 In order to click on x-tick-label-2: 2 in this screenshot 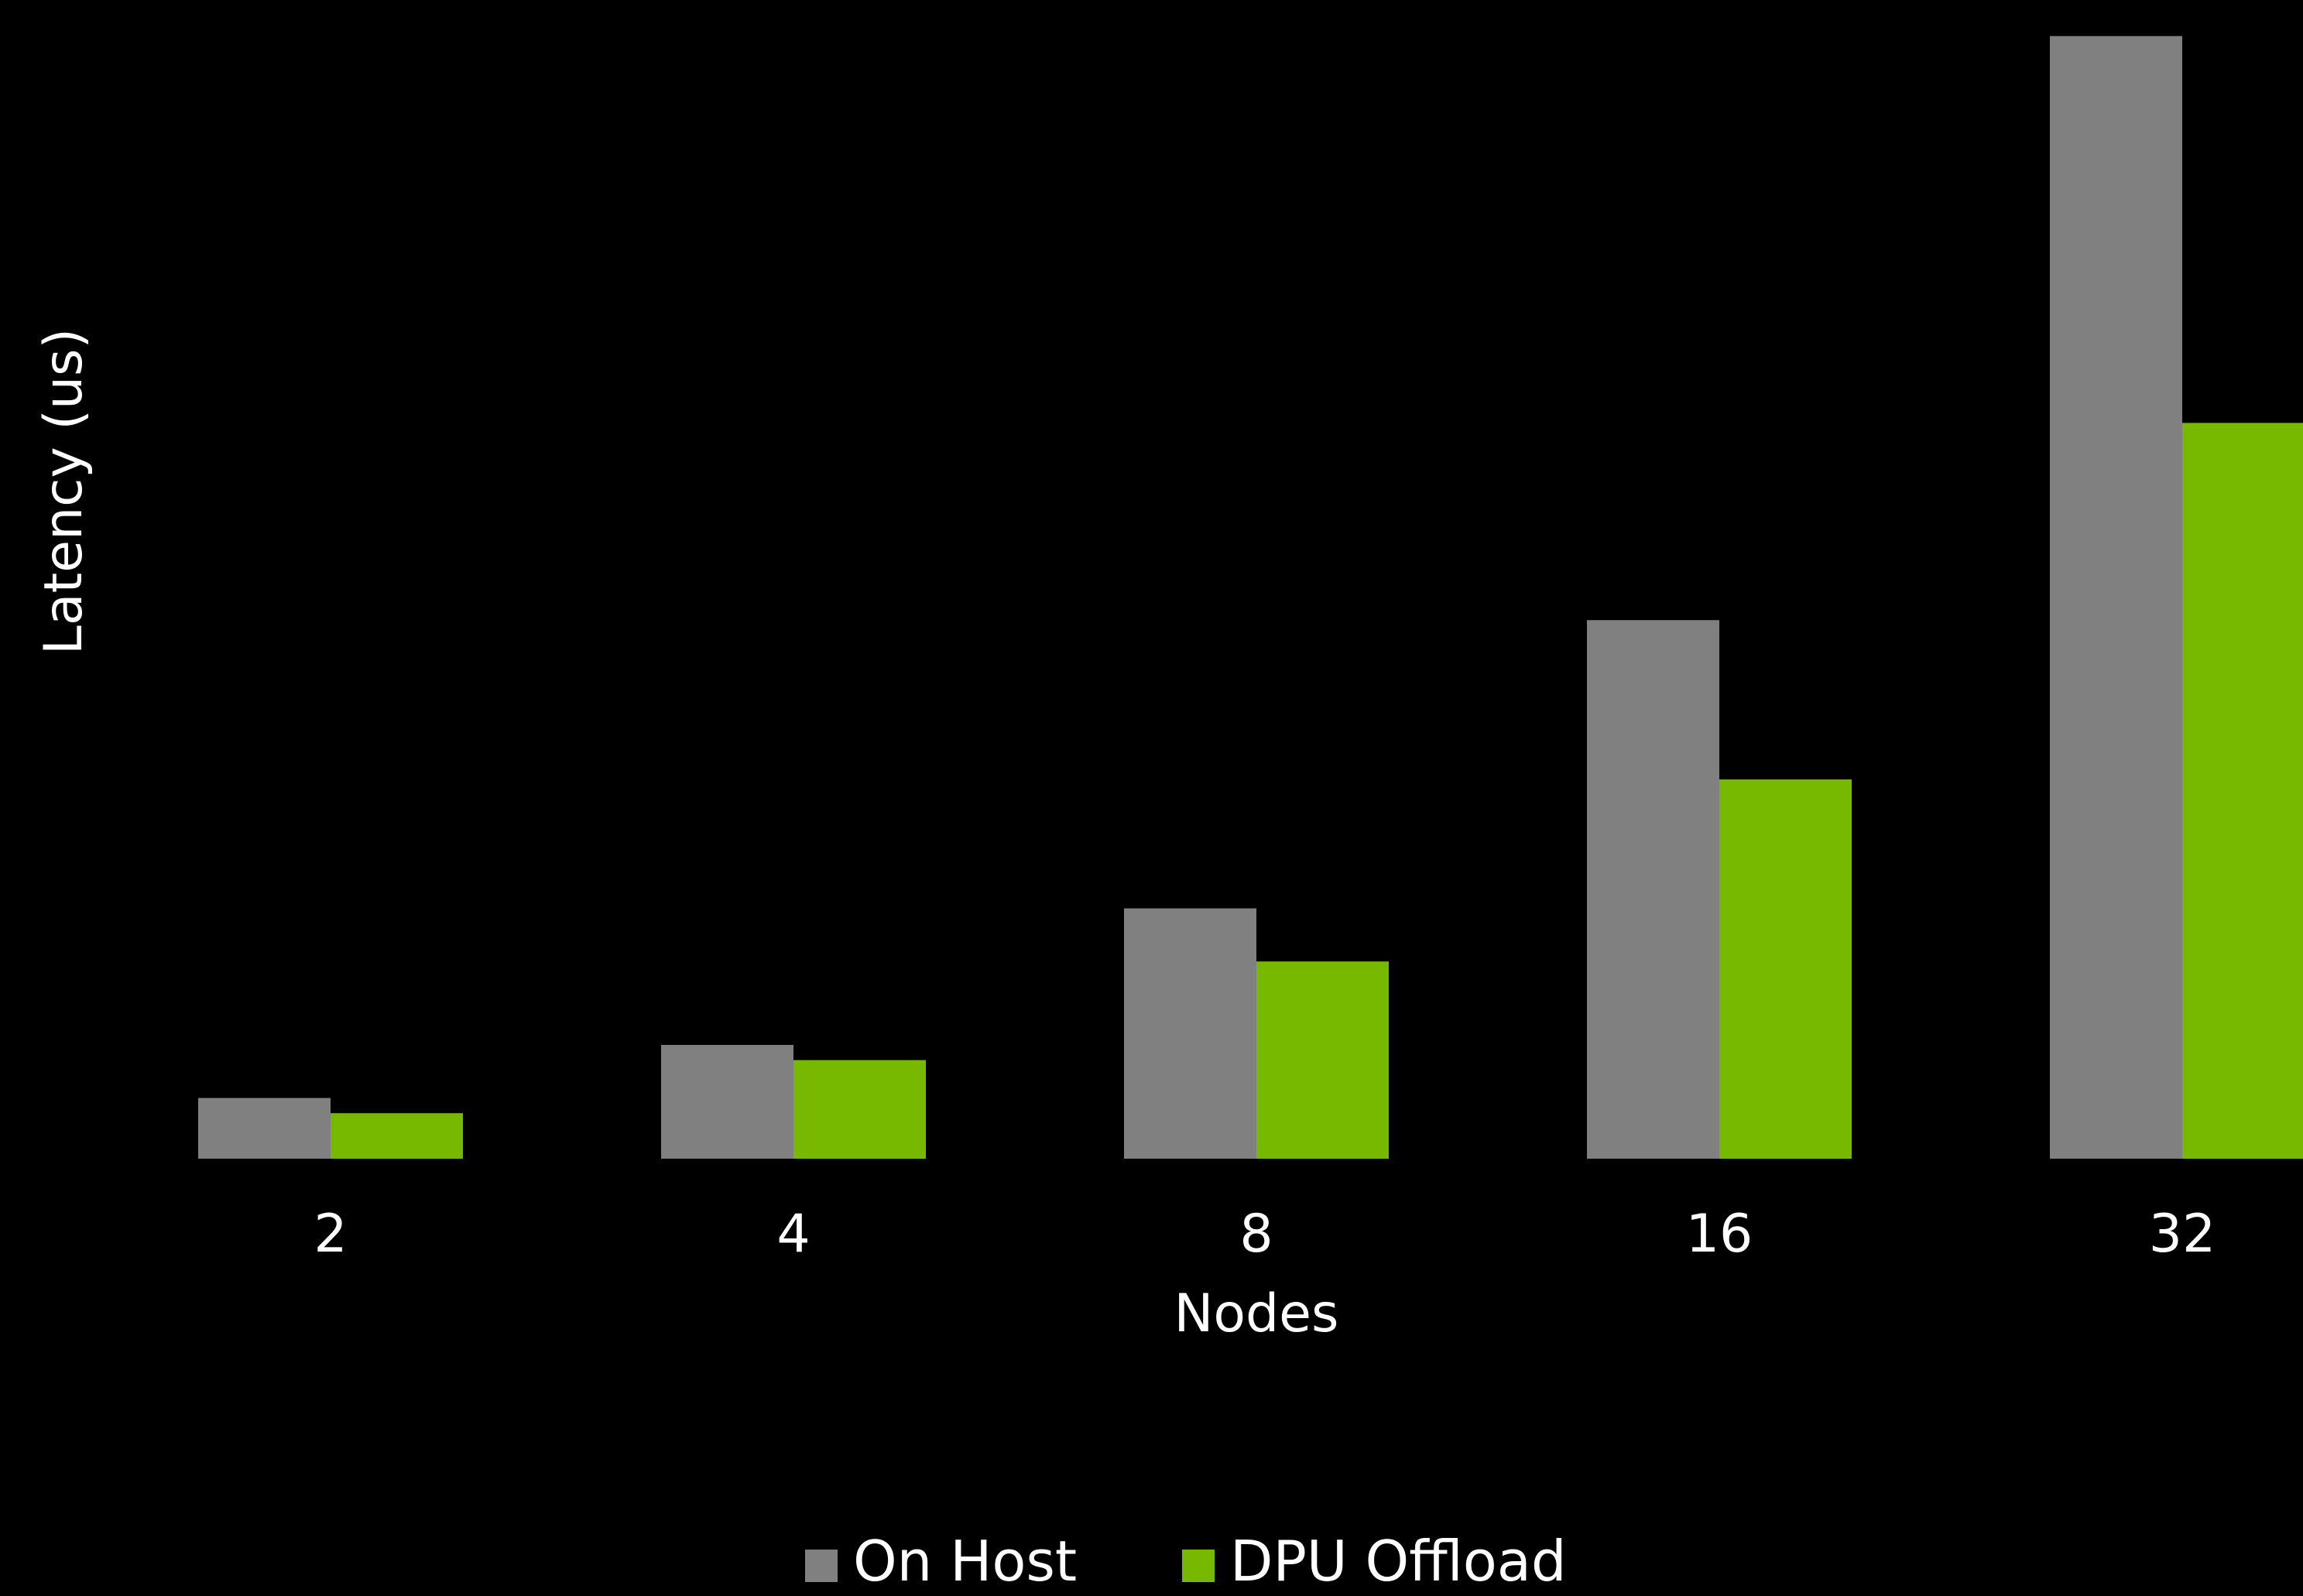, I will do `click(331, 1234)`.